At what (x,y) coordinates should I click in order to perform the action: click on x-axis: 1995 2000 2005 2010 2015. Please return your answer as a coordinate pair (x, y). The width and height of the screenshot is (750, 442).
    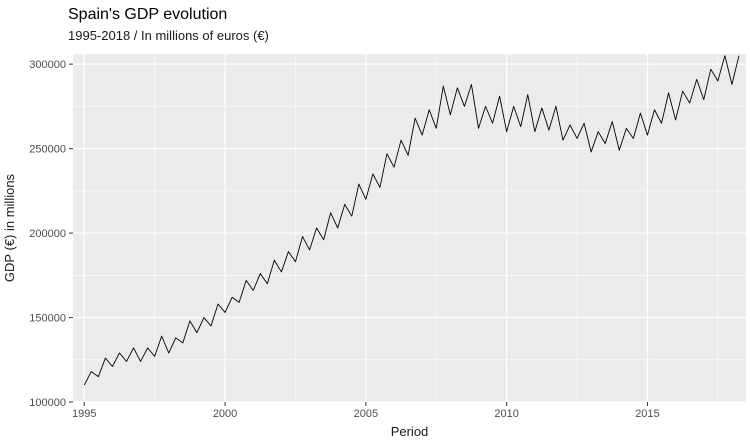
    Looking at the image, I should click on (366, 411).